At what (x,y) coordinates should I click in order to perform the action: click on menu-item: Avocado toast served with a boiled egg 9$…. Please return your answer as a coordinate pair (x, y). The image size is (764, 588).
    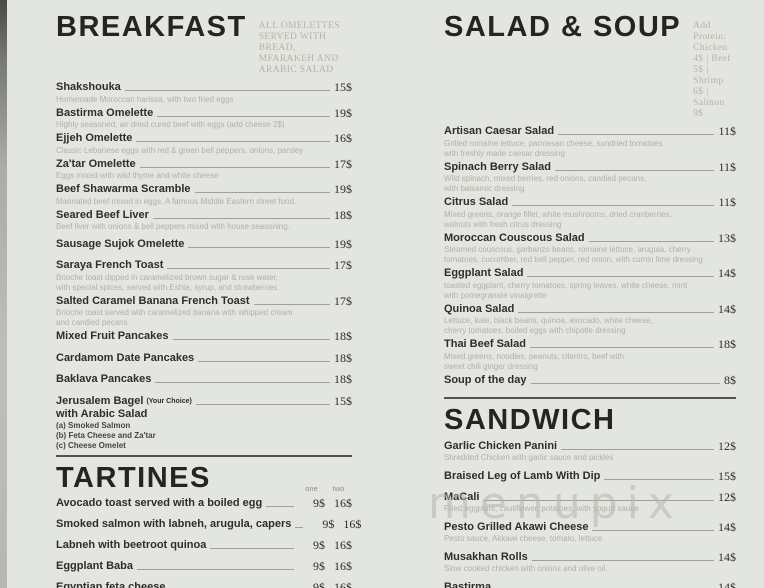
    Looking at the image, I should click on (204, 503).